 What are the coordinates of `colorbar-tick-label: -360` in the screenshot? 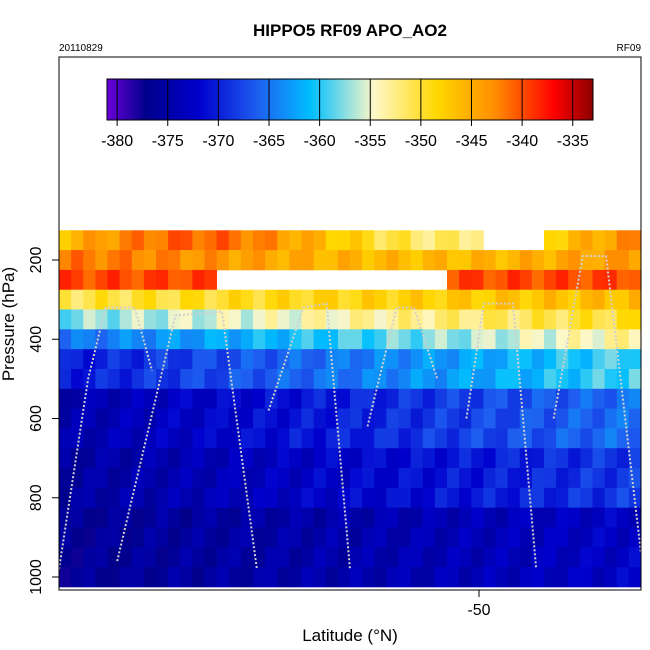 It's located at (320, 141).